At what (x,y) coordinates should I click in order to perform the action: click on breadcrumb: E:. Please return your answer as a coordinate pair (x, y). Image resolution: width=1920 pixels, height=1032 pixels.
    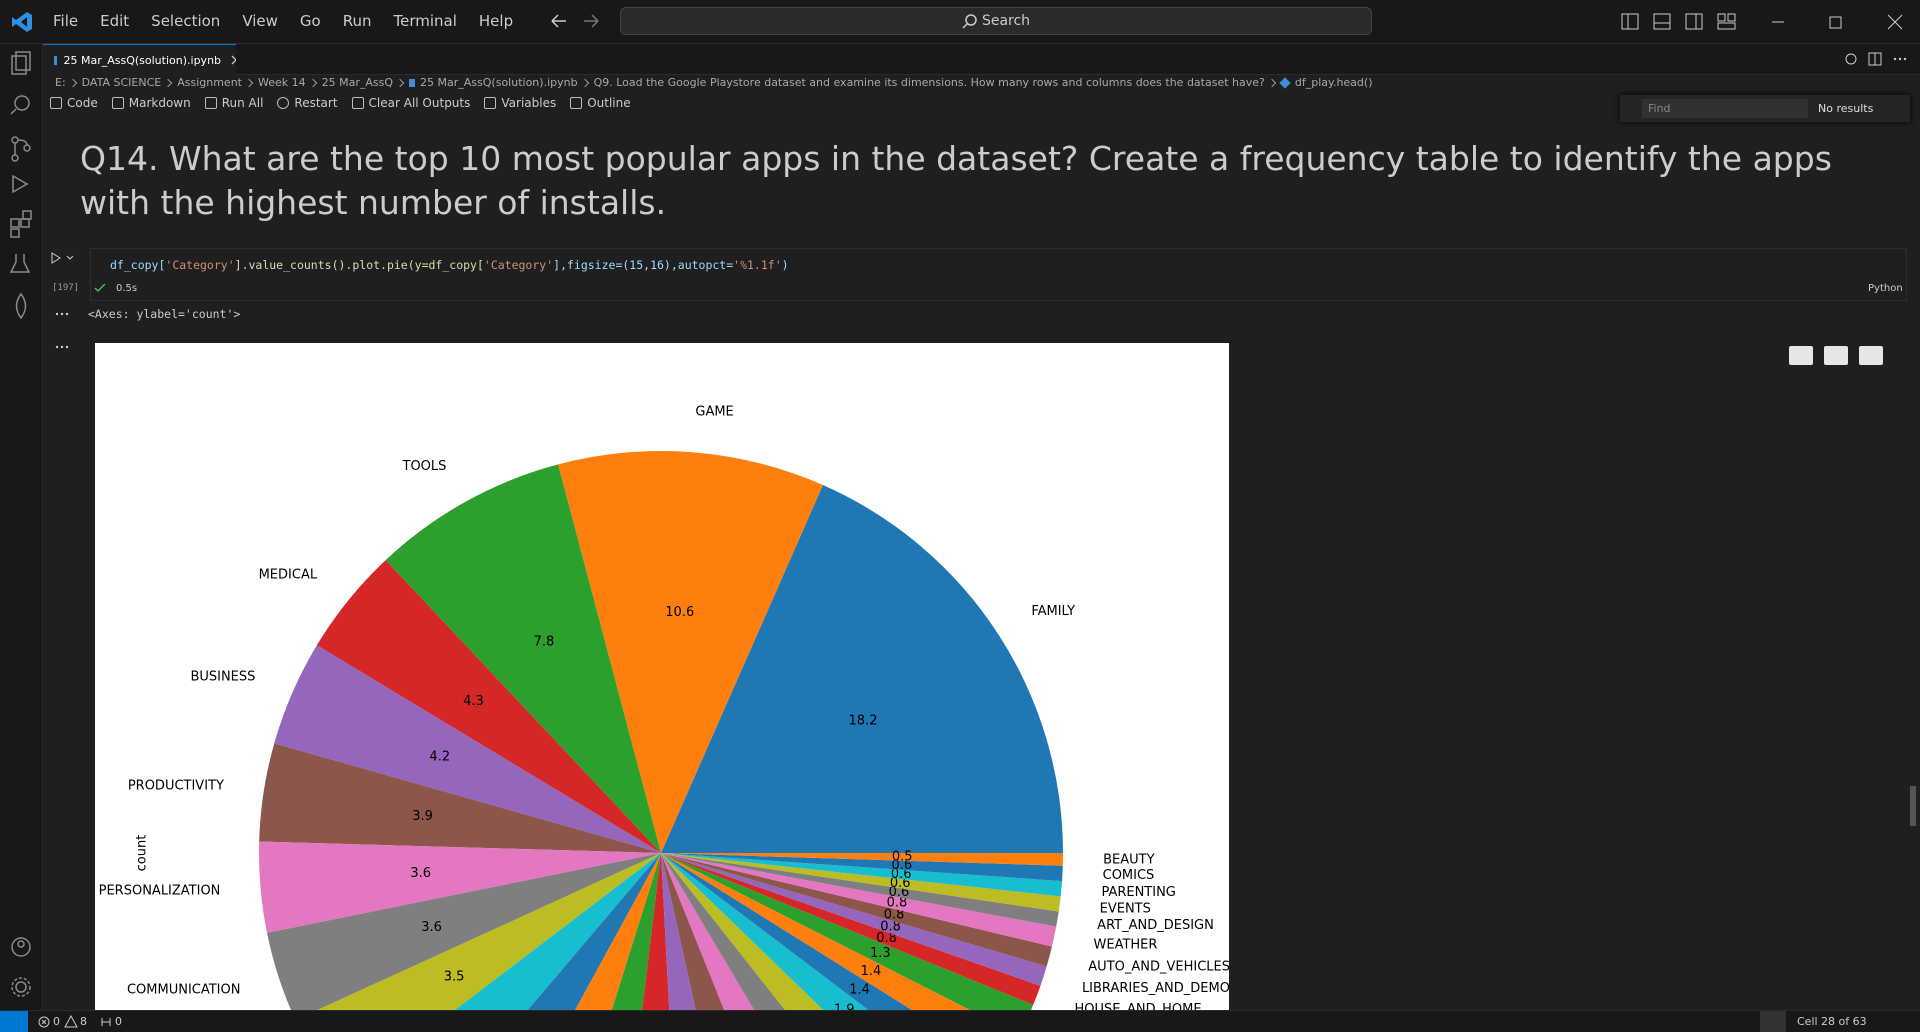
    Looking at the image, I should click on (60, 82).